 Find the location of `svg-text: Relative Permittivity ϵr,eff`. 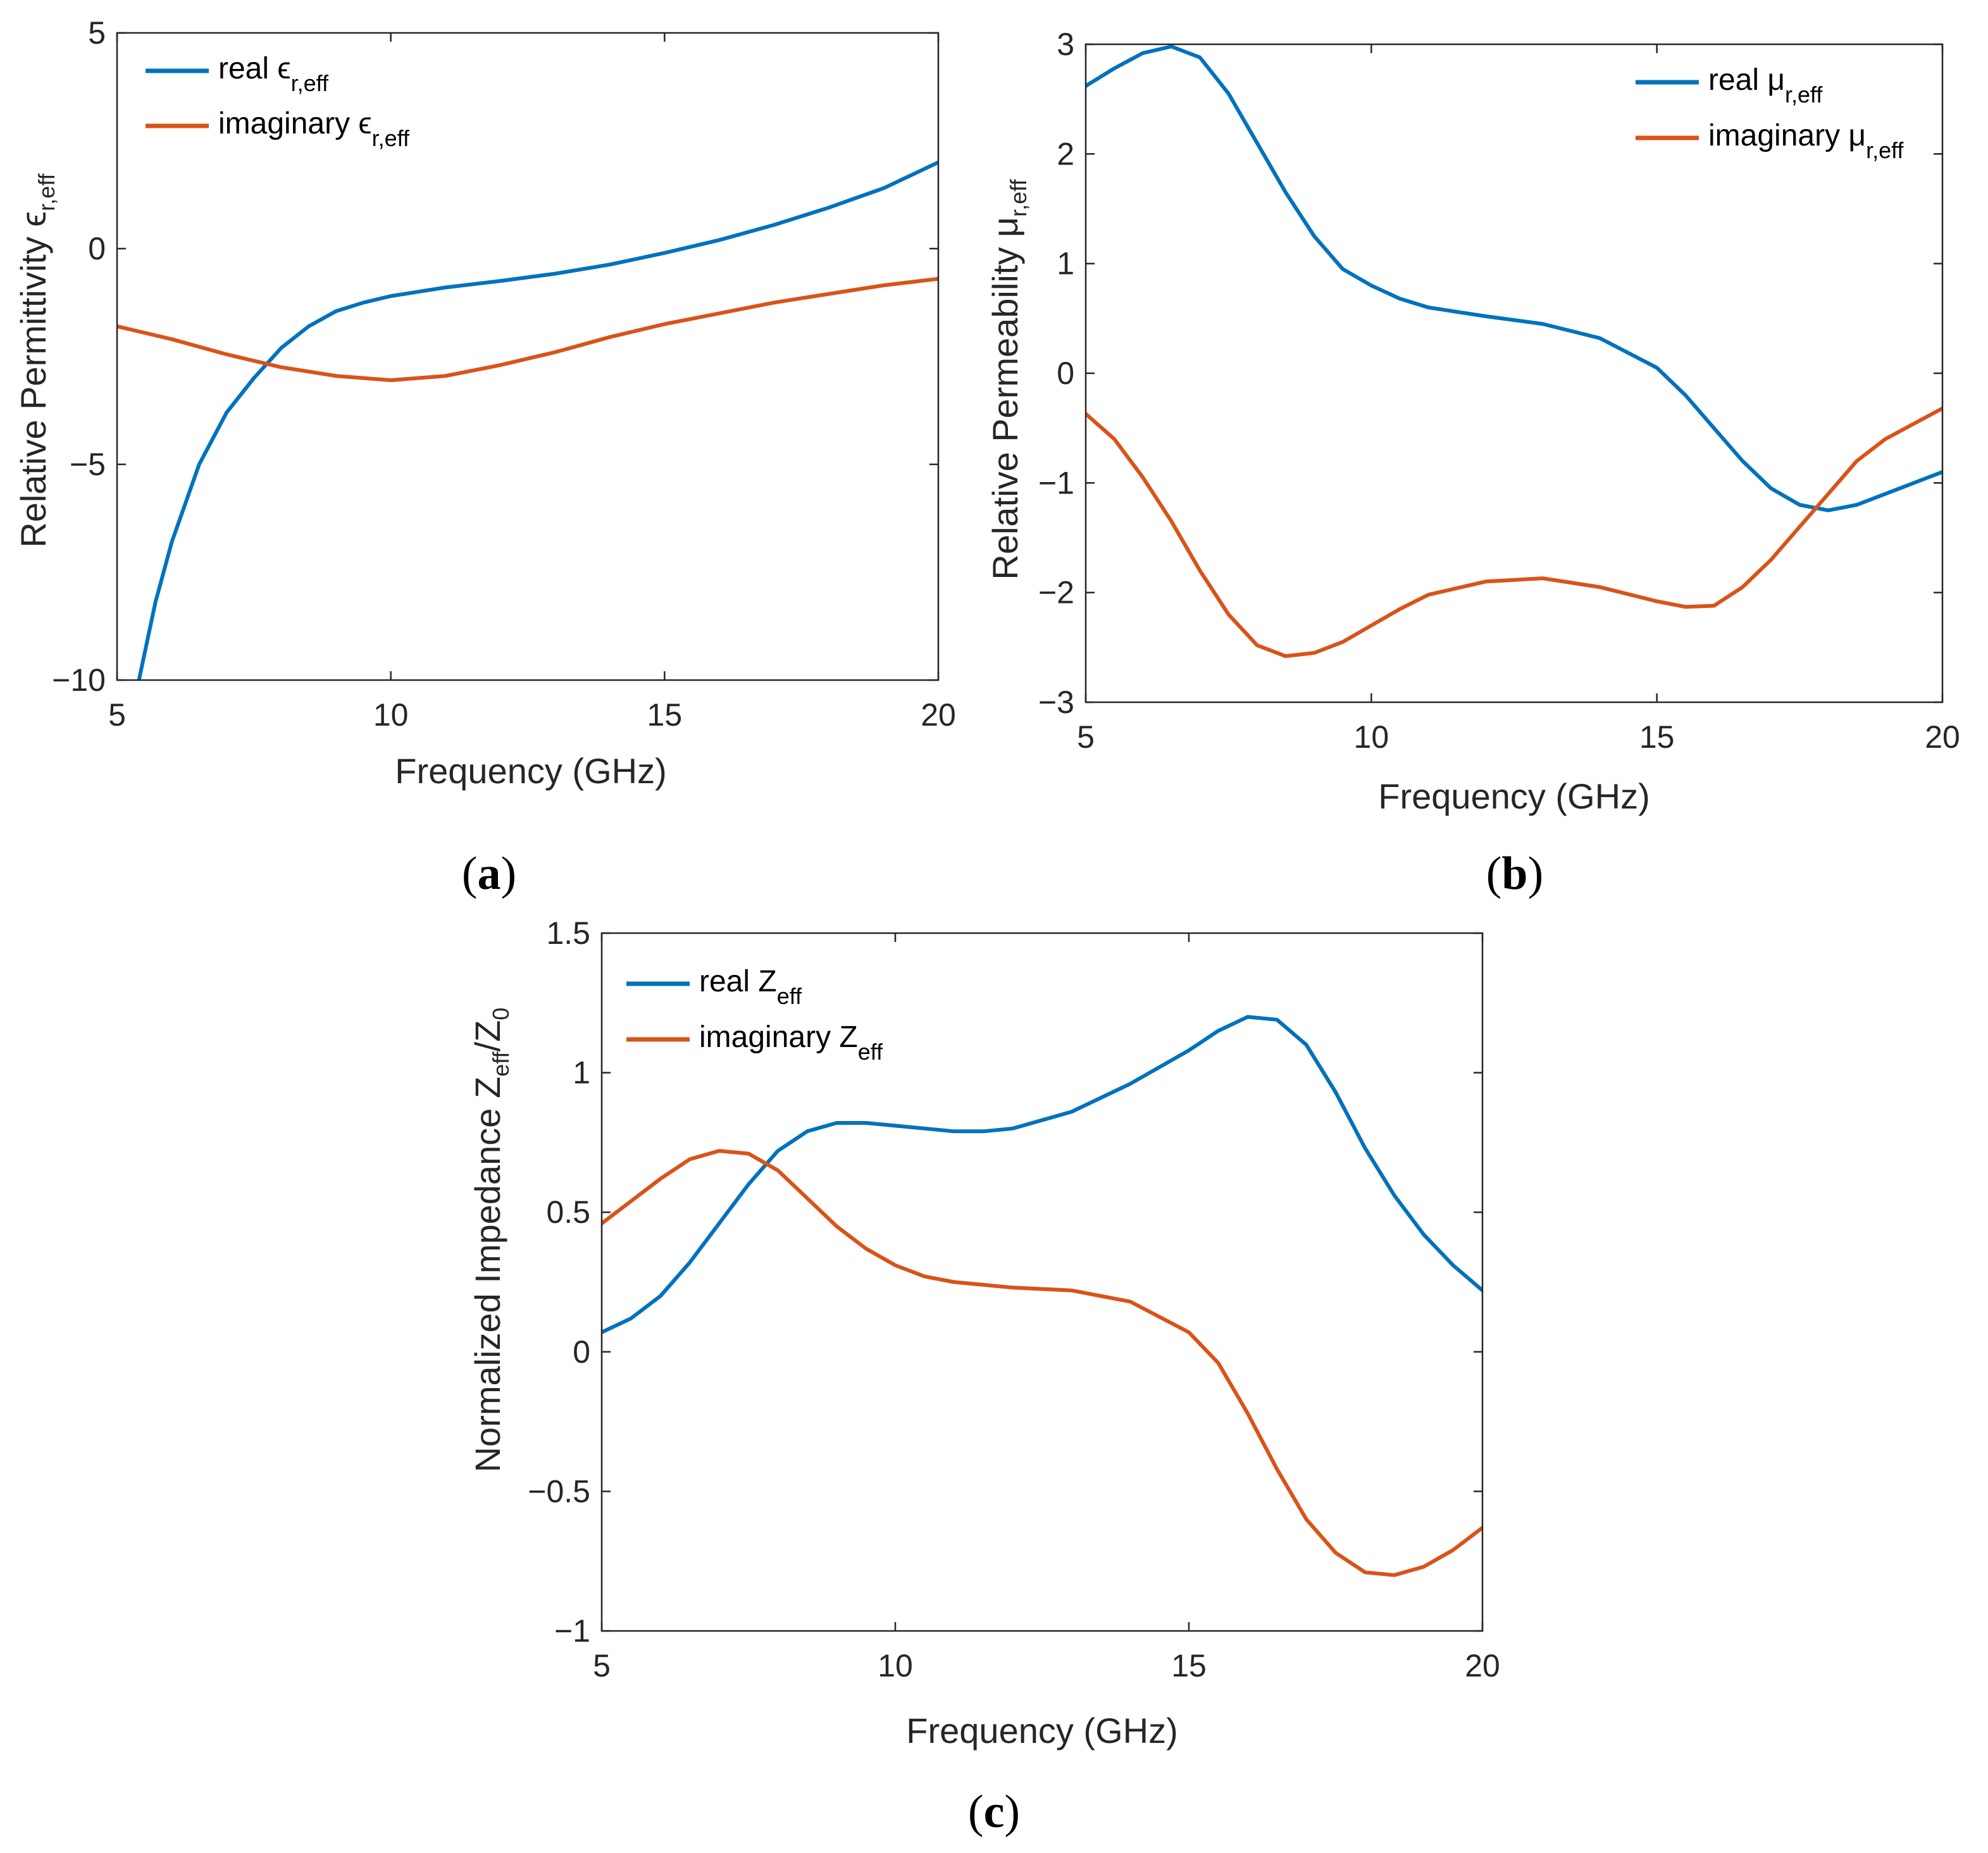

svg-text: Relative Permittivity ϵr,eff is located at coordinates (36, 360).